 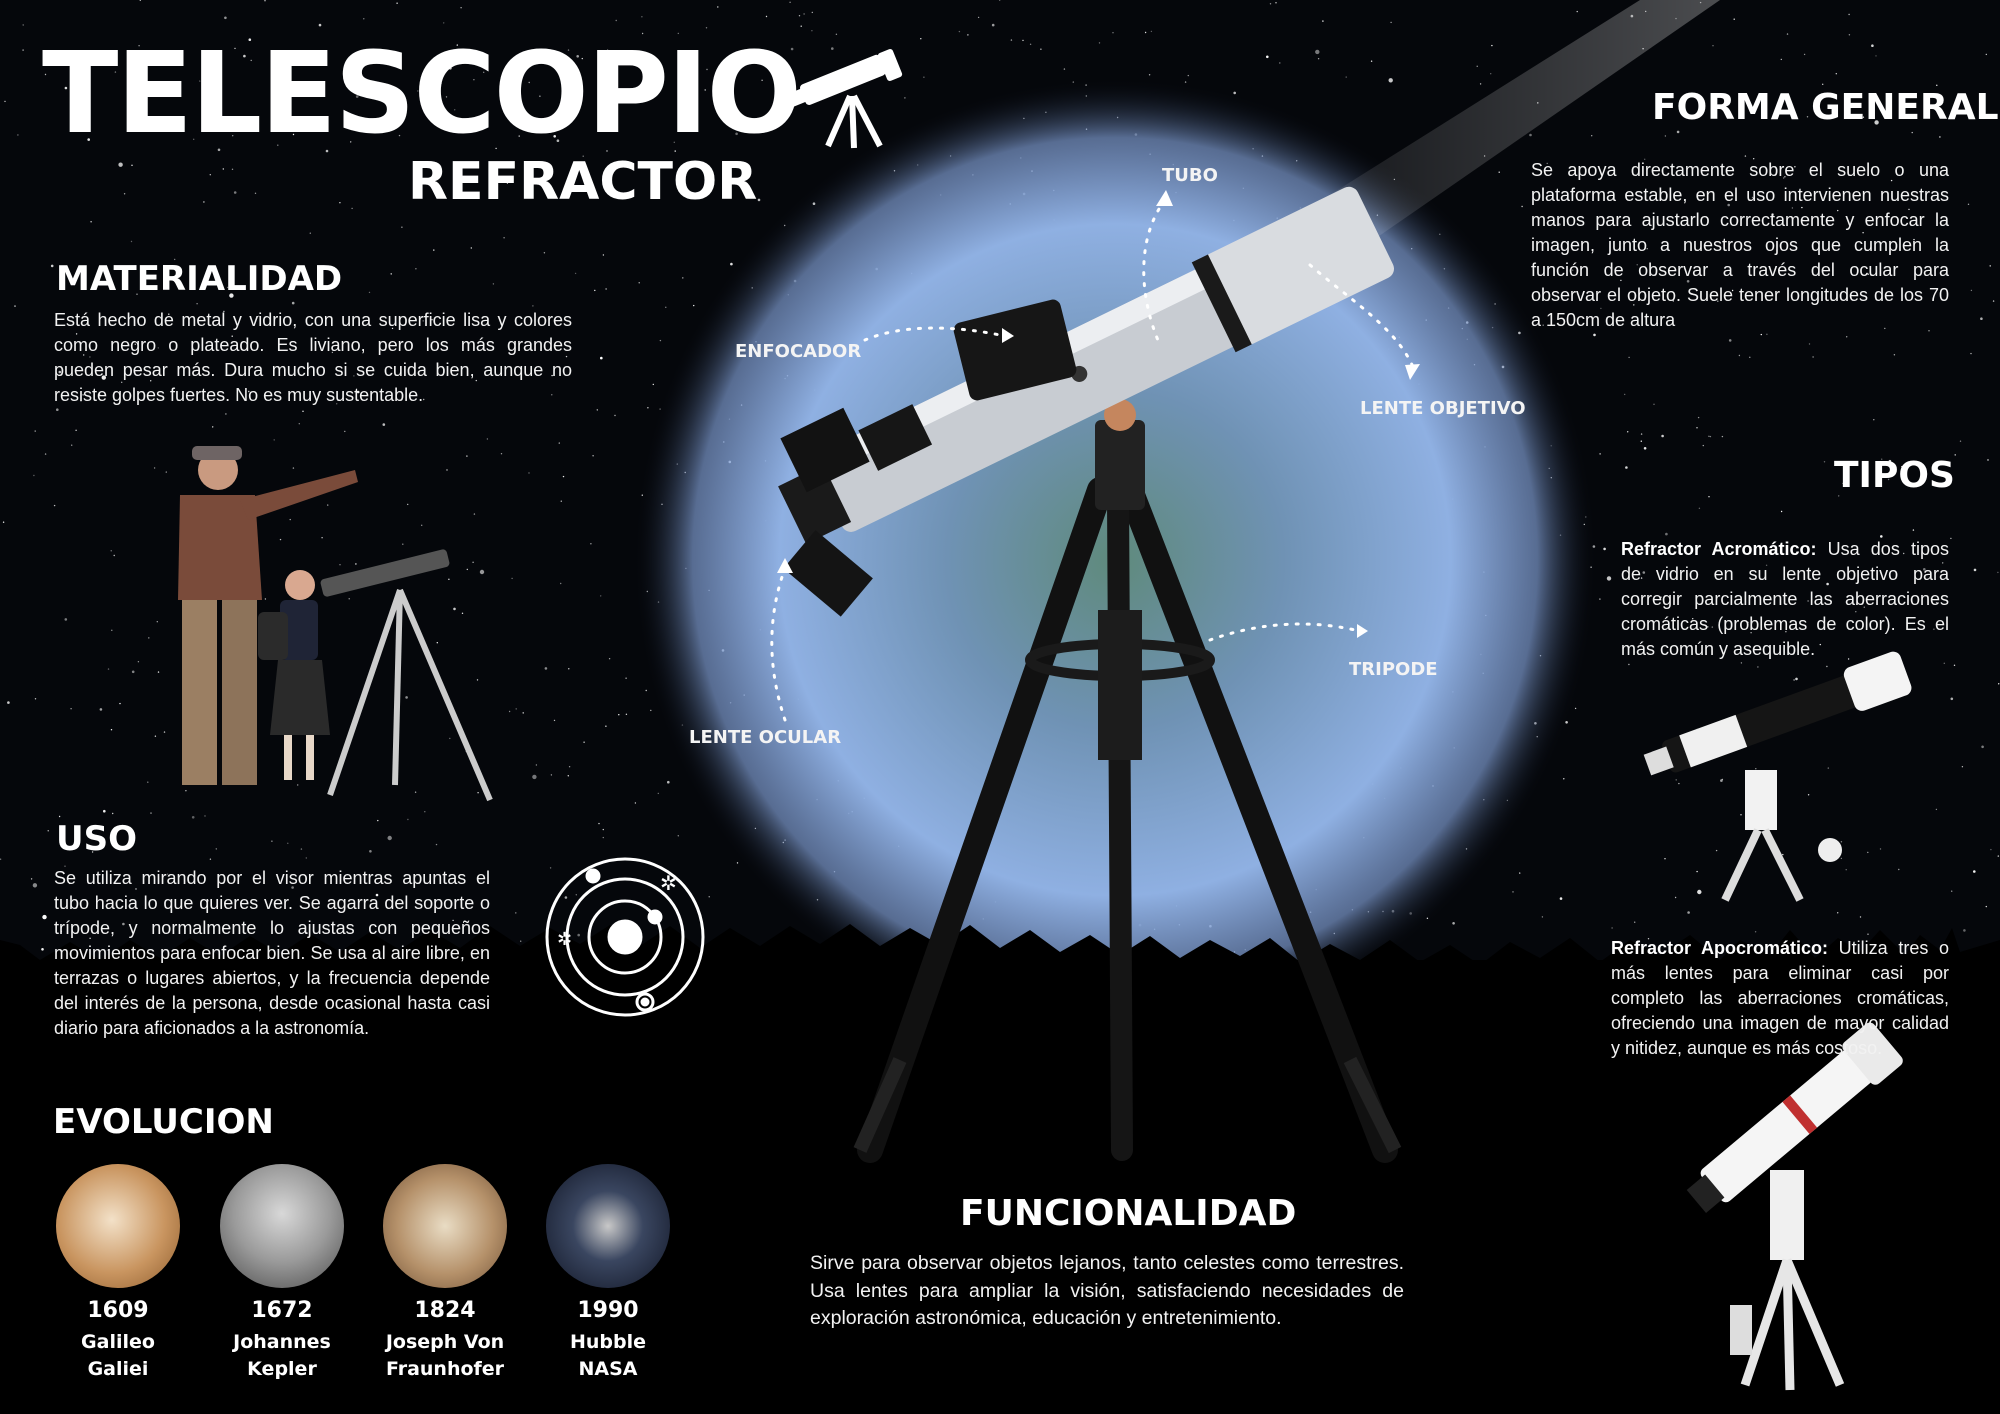 I want to click on materialidad-heading: MATERIALIDAD, so click(x=199, y=279).